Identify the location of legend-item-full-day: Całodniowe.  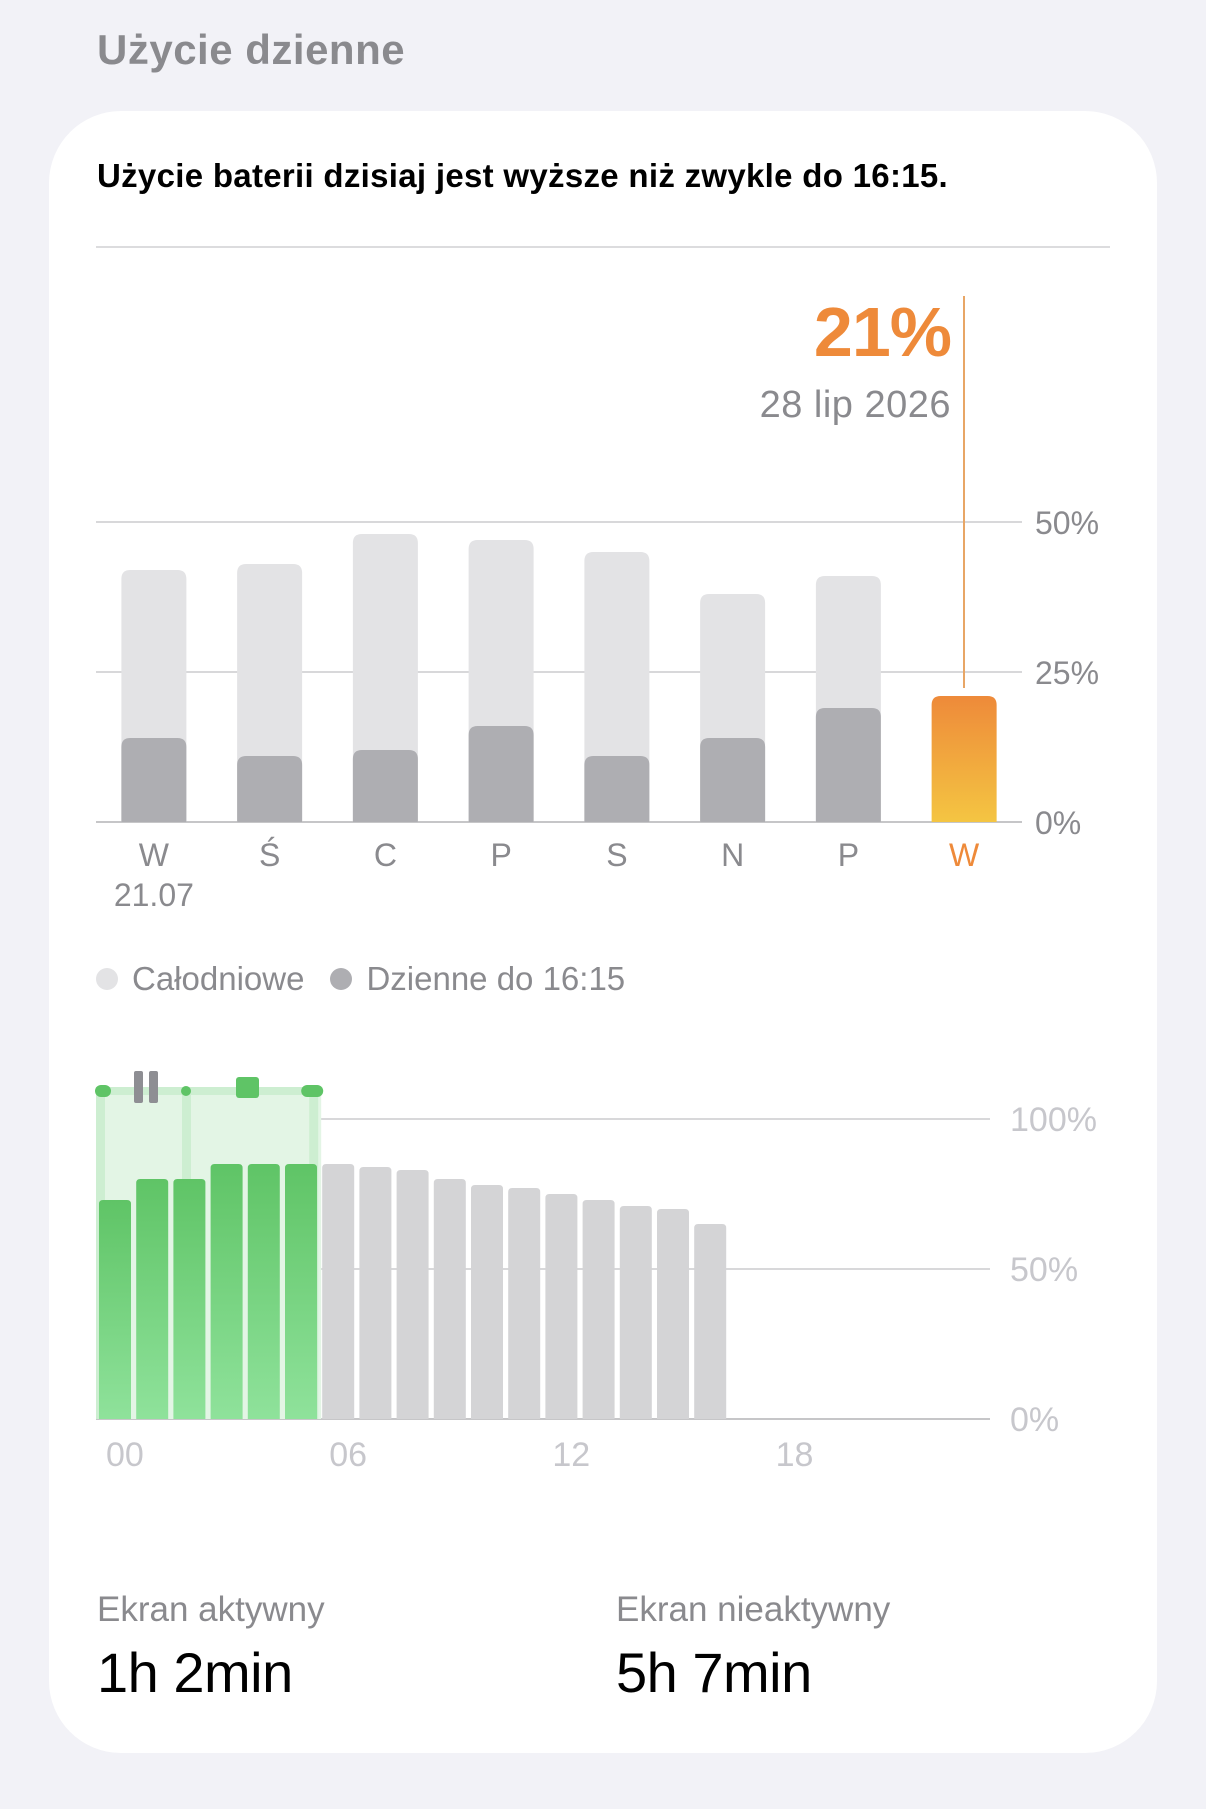
(200, 979).